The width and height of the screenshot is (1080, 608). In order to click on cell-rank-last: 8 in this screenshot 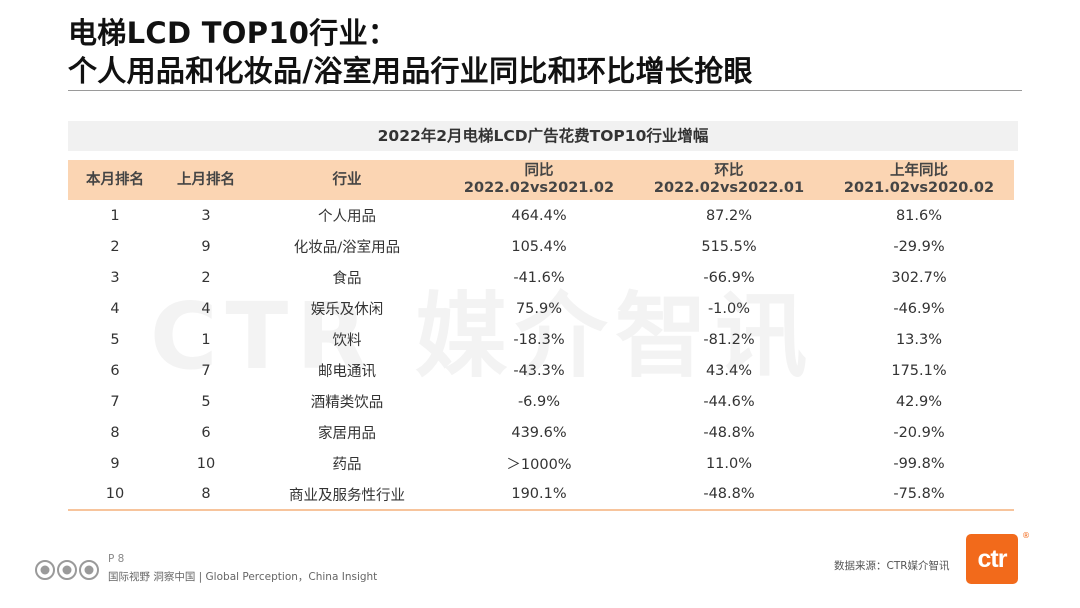, I will do `click(206, 495)`.